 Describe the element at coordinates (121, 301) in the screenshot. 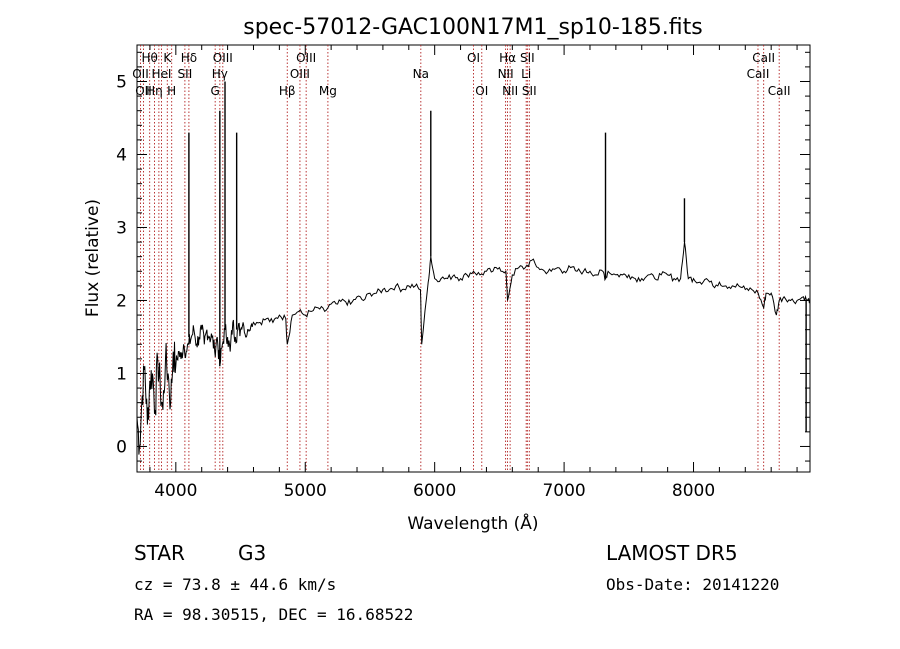

I see `y-tick-label: 2` at that location.